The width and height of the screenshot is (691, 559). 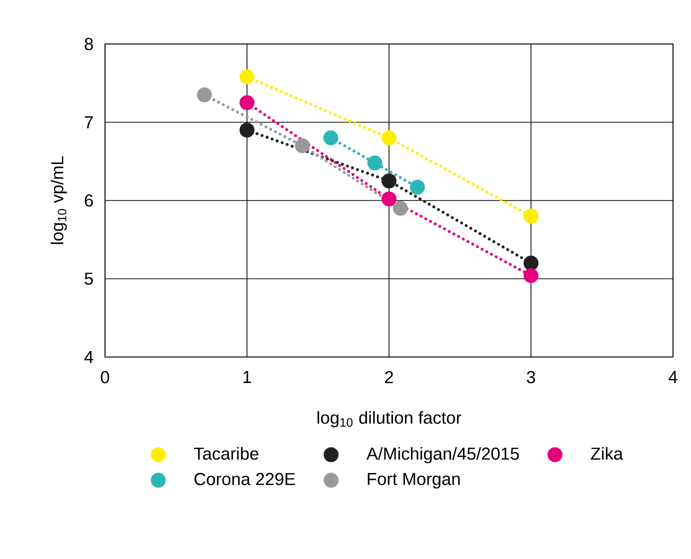 I want to click on legend-label: Fort Morgan, so click(x=414, y=481).